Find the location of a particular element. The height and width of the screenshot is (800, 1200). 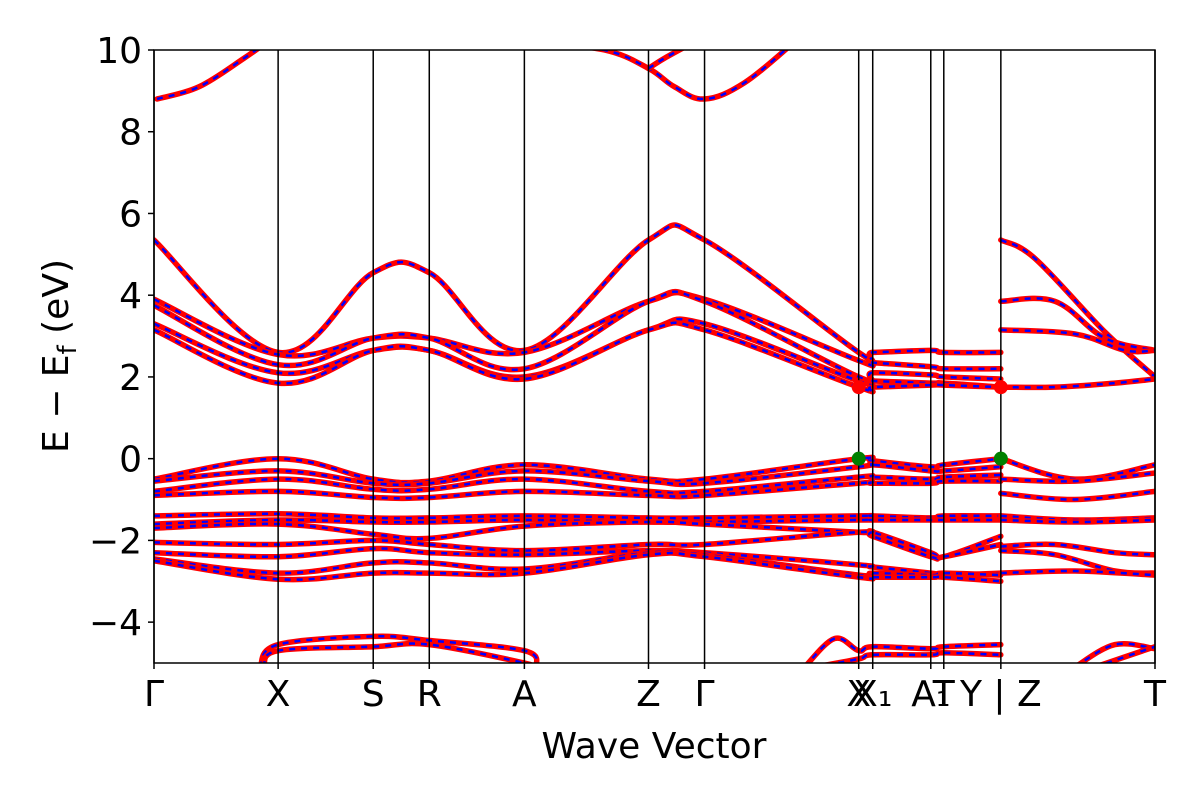

y-axis-ticks: −4 −2 0 2 4 6 8 10 is located at coordinates (121, 337).